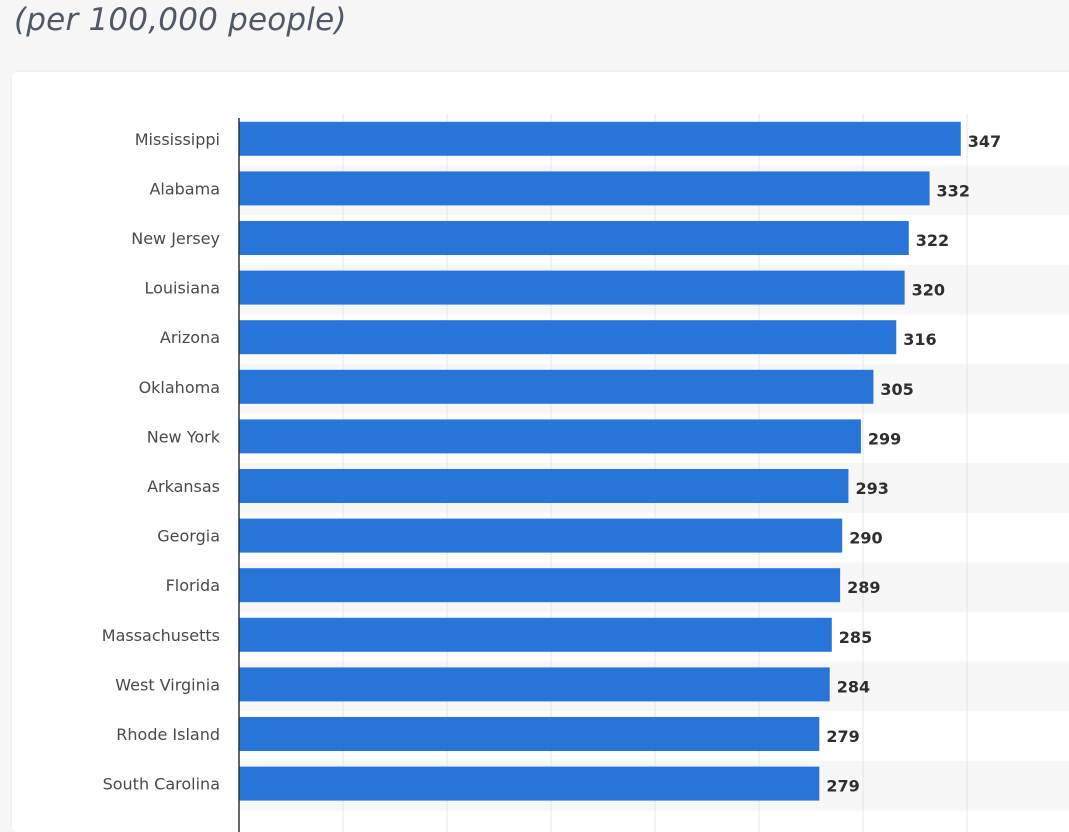 The width and height of the screenshot is (1069, 832). What do you see at coordinates (871, 488) in the screenshot?
I see `data-label: 293` at bounding box center [871, 488].